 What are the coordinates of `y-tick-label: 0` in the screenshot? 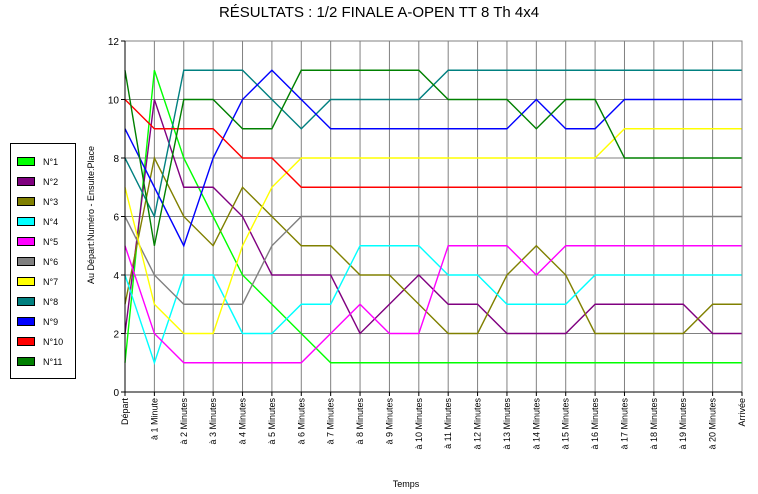 It's located at (116, 393).